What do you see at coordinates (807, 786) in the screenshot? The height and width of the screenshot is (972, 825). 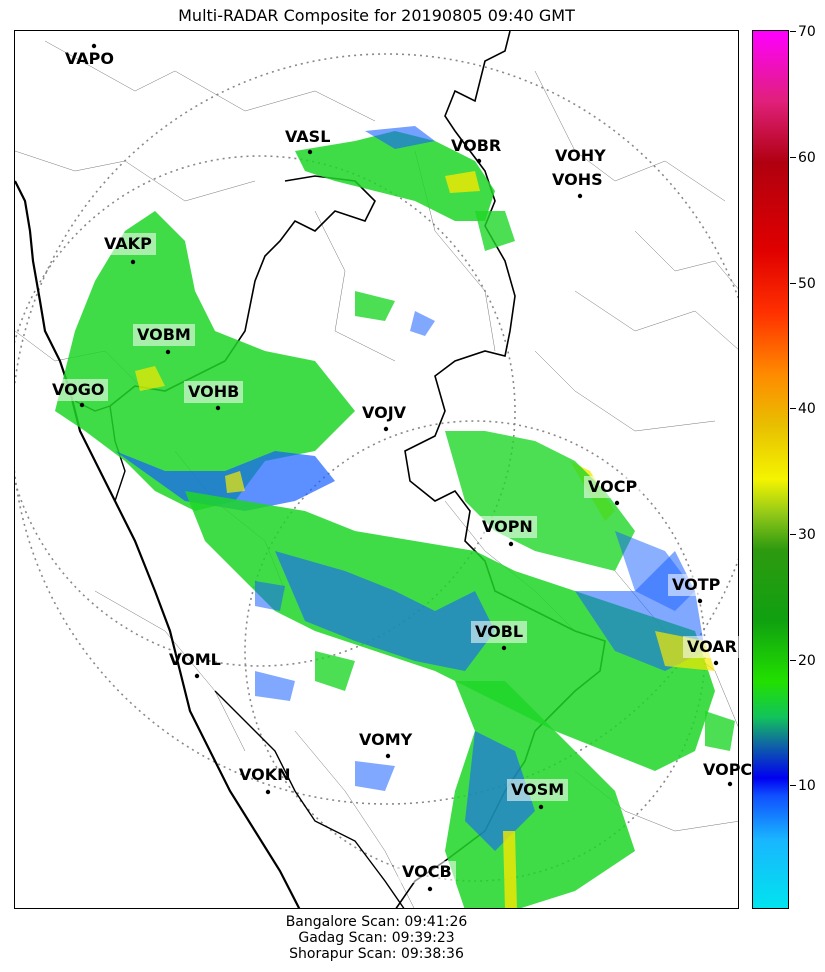 I see `colorbar-tick-label: 10` at bounding box center [807, 786].